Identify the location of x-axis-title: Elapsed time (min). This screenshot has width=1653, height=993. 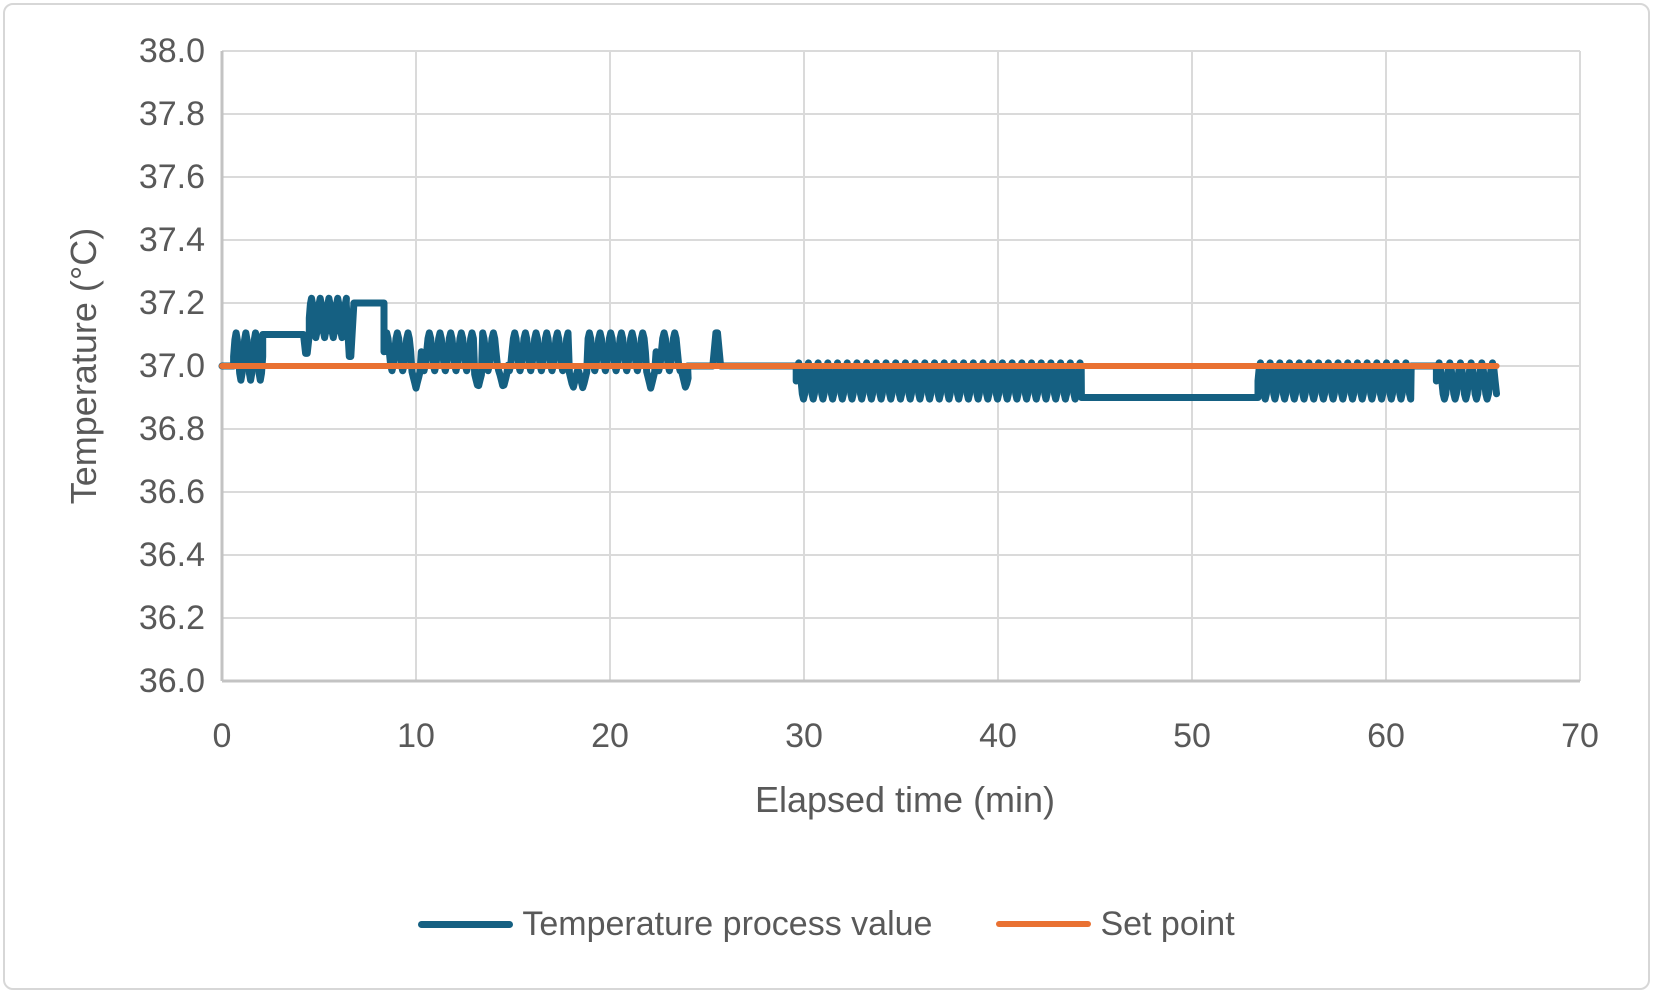
(905, 799).